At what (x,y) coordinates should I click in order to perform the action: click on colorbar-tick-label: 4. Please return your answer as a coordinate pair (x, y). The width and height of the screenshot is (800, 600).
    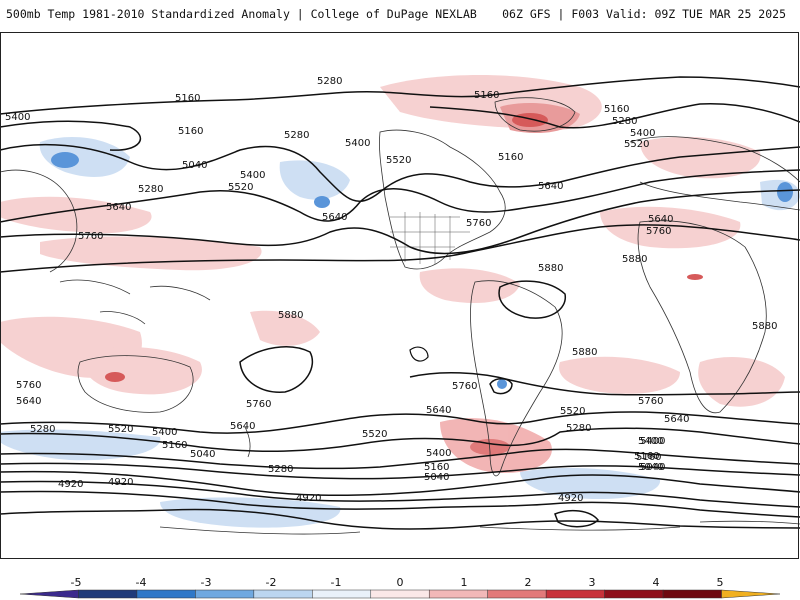
    Looking at the image, I should click on (656, 582).